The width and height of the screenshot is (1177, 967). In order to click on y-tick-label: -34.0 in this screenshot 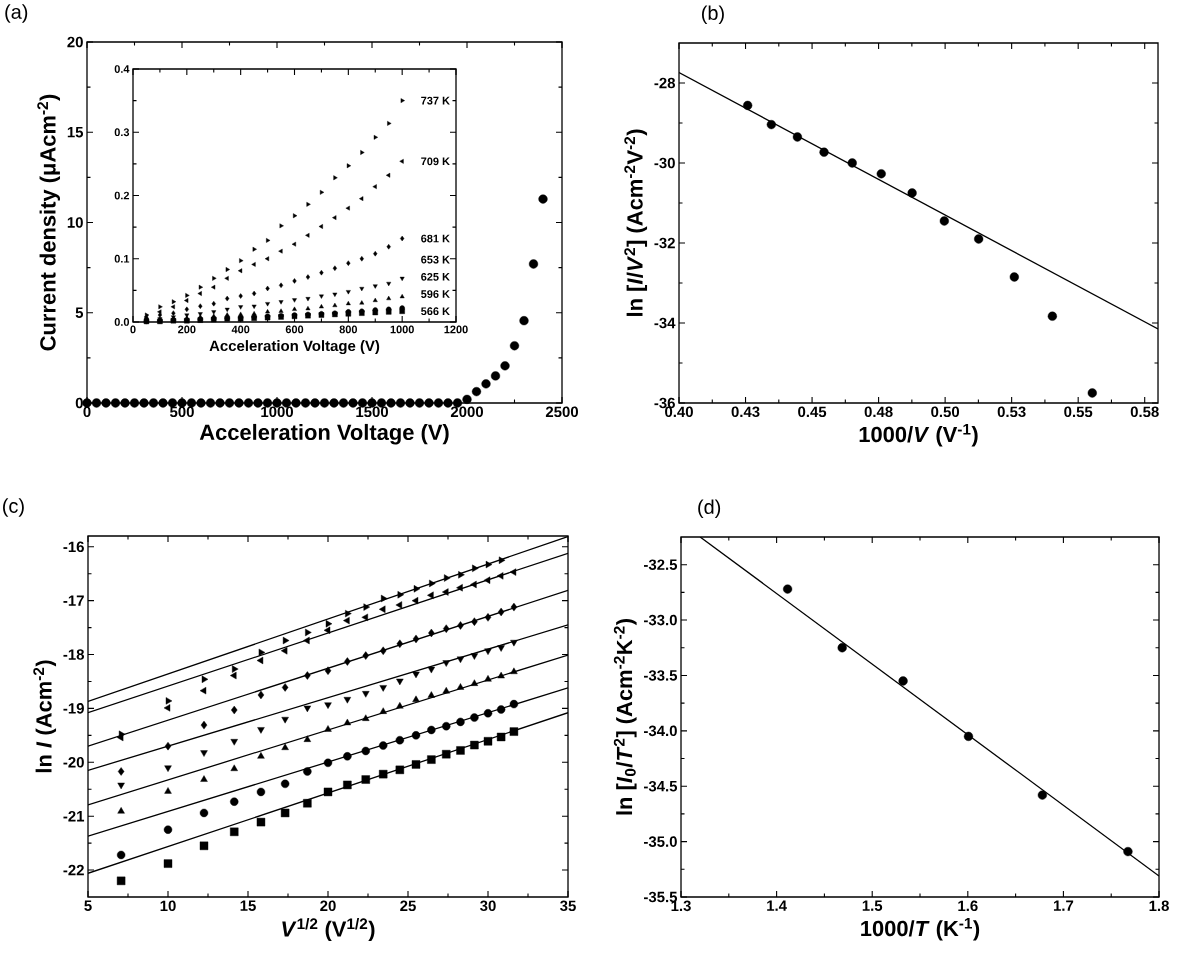, I will do `click(660, 731)`.